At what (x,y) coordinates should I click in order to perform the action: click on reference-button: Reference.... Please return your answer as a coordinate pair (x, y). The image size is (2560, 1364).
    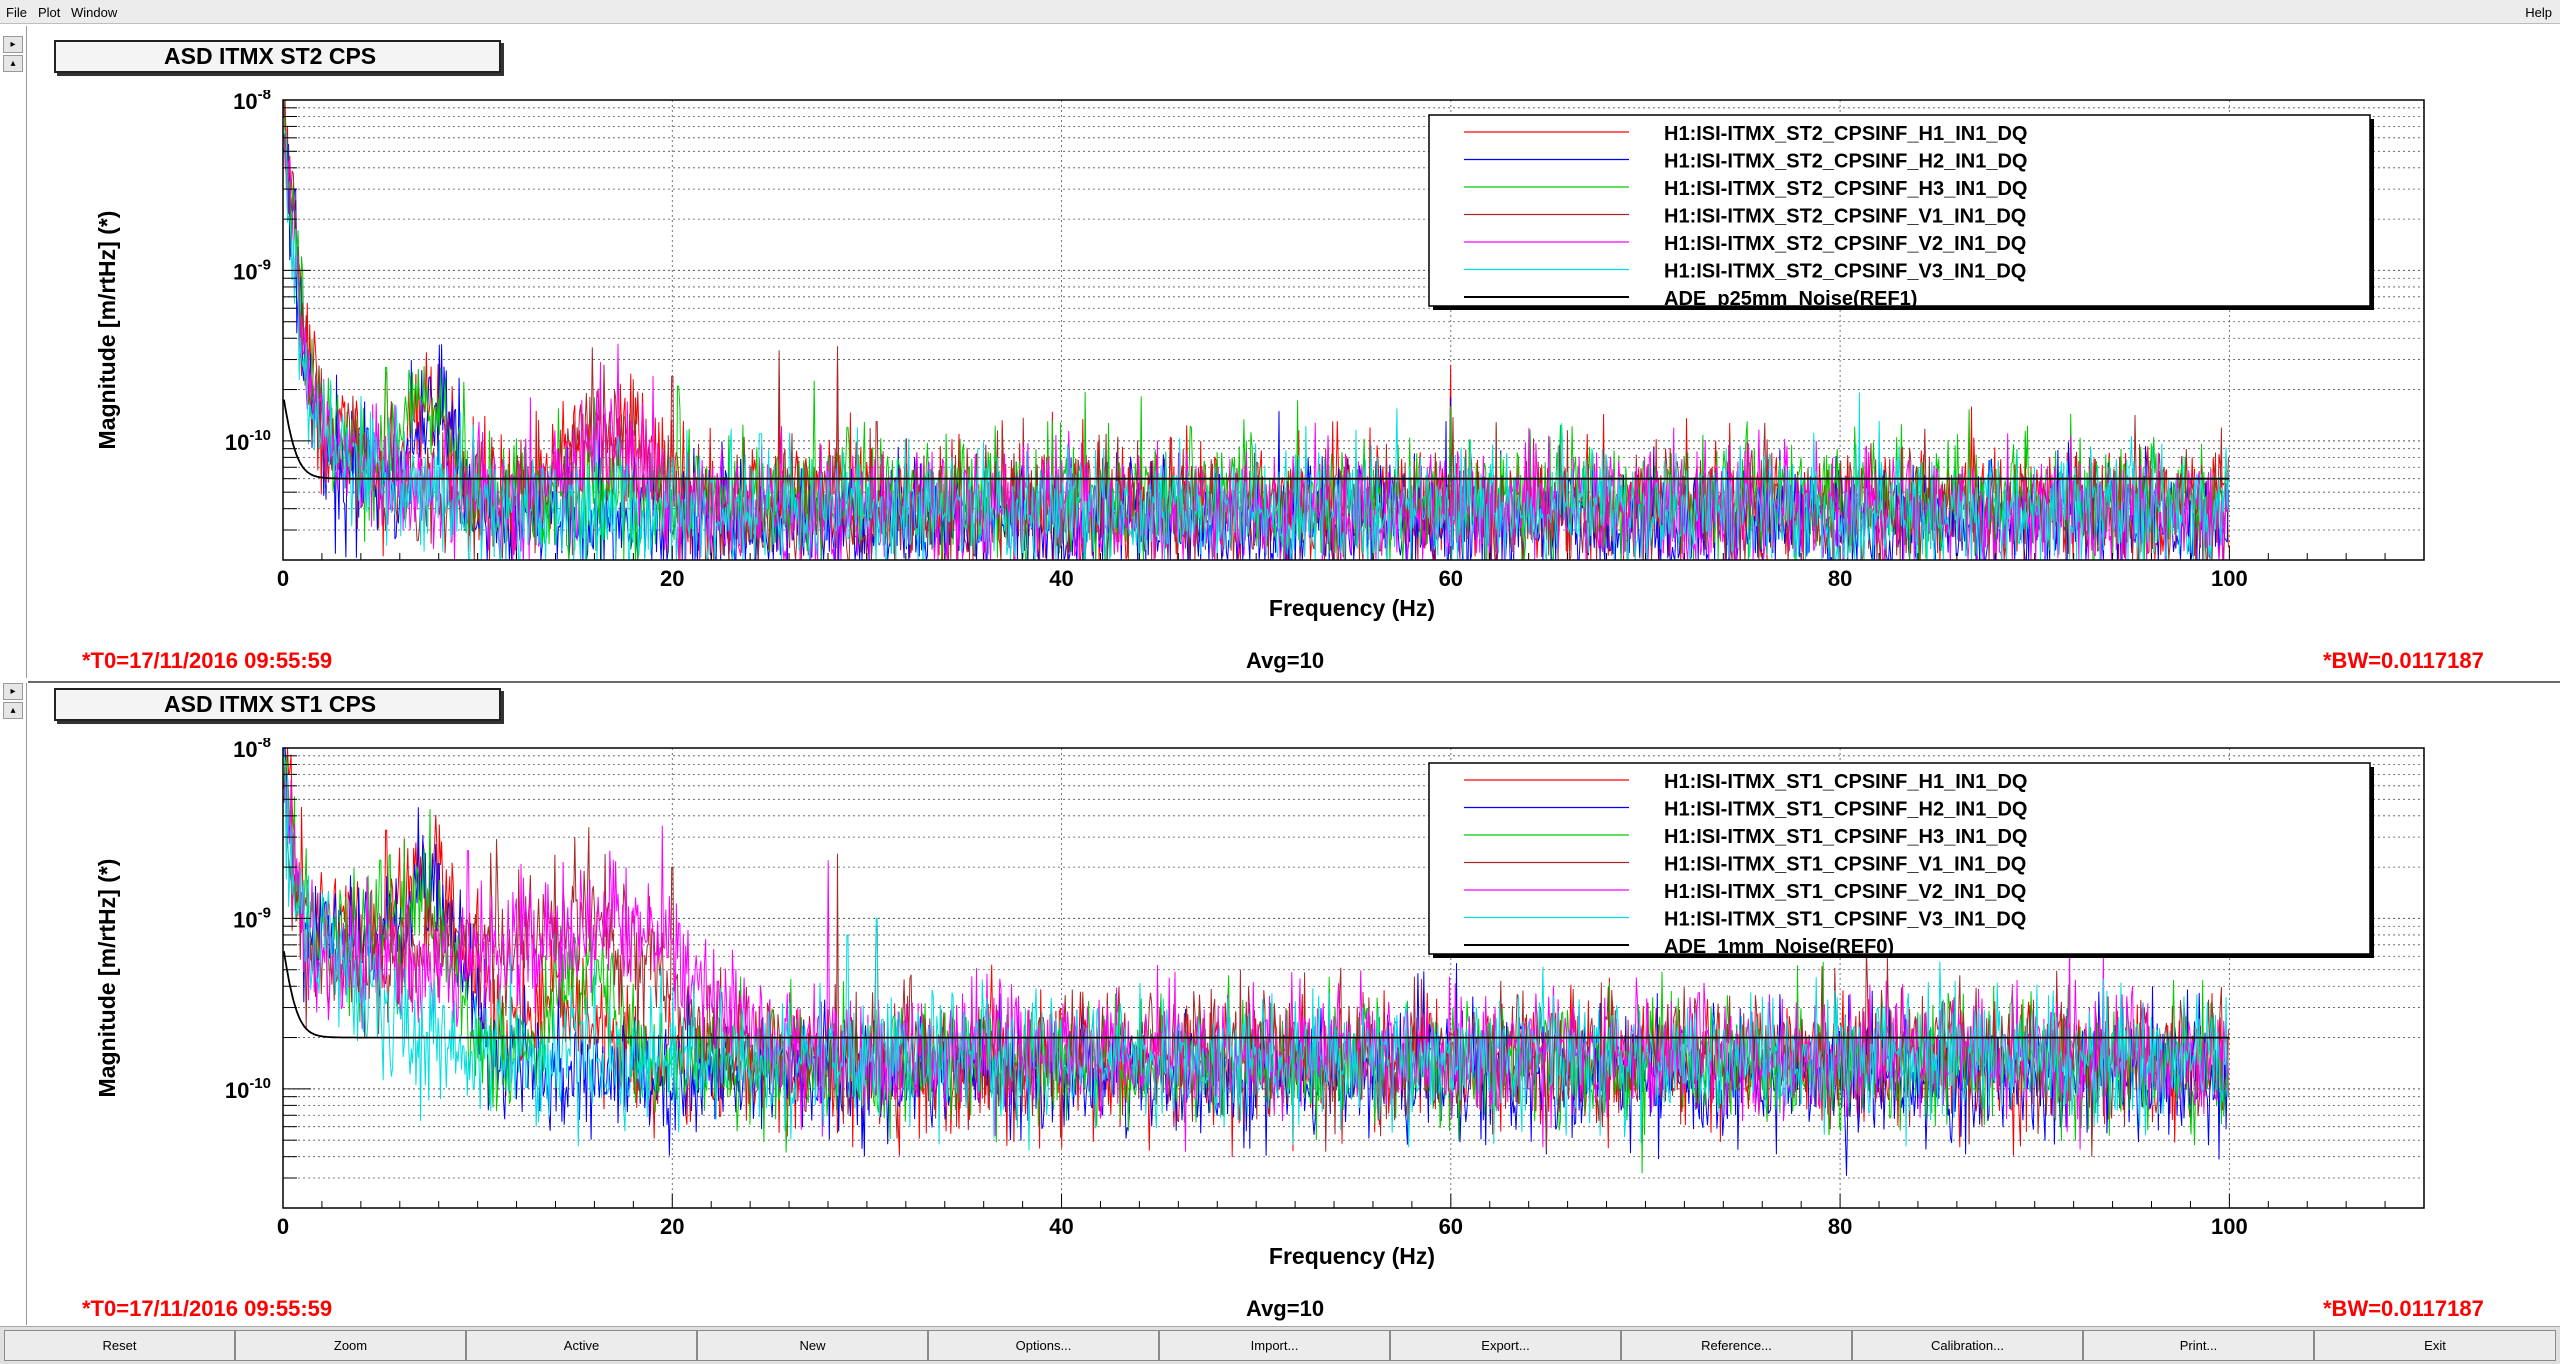
    Looking at the image, I should click on (1736, 1345).